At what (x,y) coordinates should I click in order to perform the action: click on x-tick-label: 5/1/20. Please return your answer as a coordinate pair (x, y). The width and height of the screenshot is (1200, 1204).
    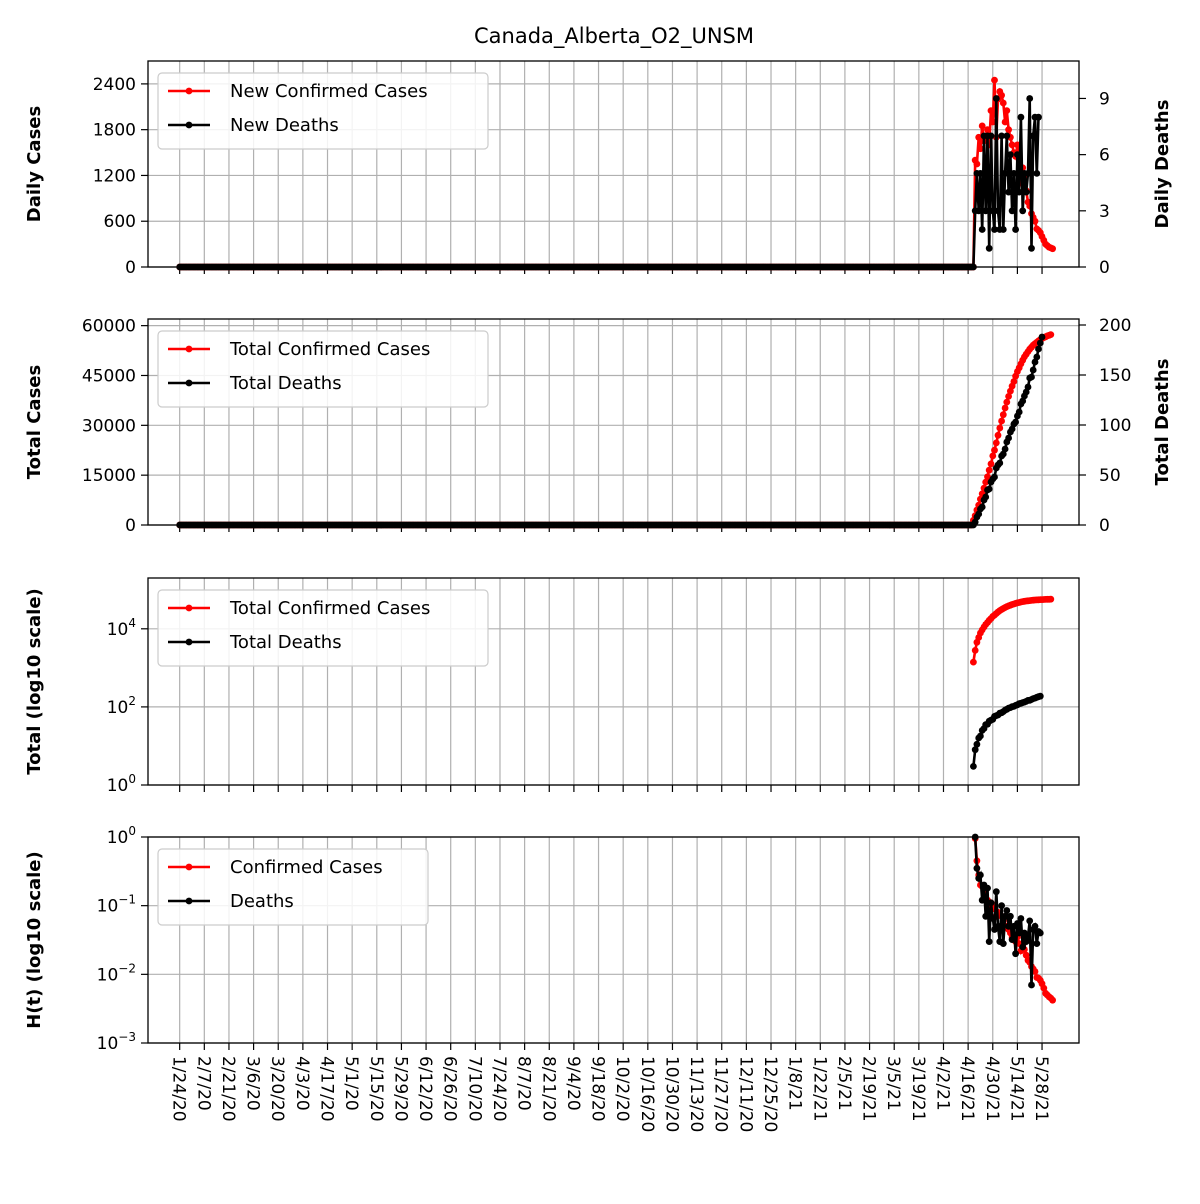
    Looking at the image, I should click on (351, 1083).